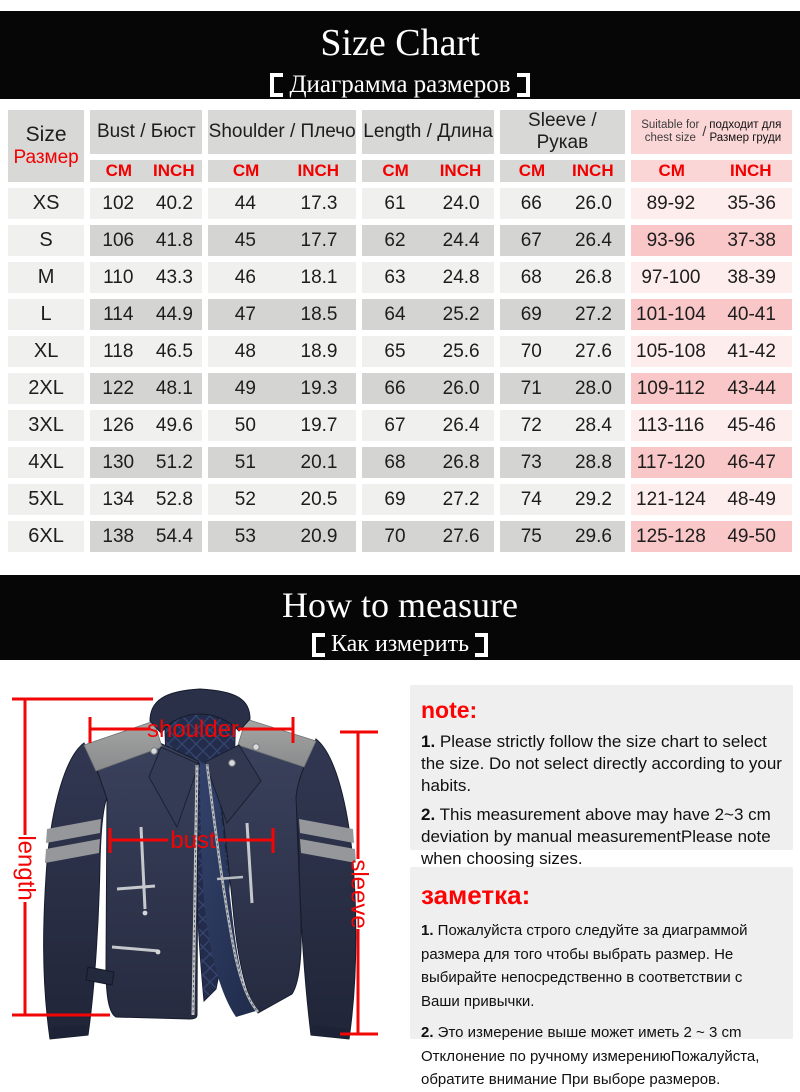 The height and width of the screenshot is (1092, 800). What do you see at coordinates (319, 425) in the screenshot?
I see `value: 19.7` at bounding box center [319, 425].